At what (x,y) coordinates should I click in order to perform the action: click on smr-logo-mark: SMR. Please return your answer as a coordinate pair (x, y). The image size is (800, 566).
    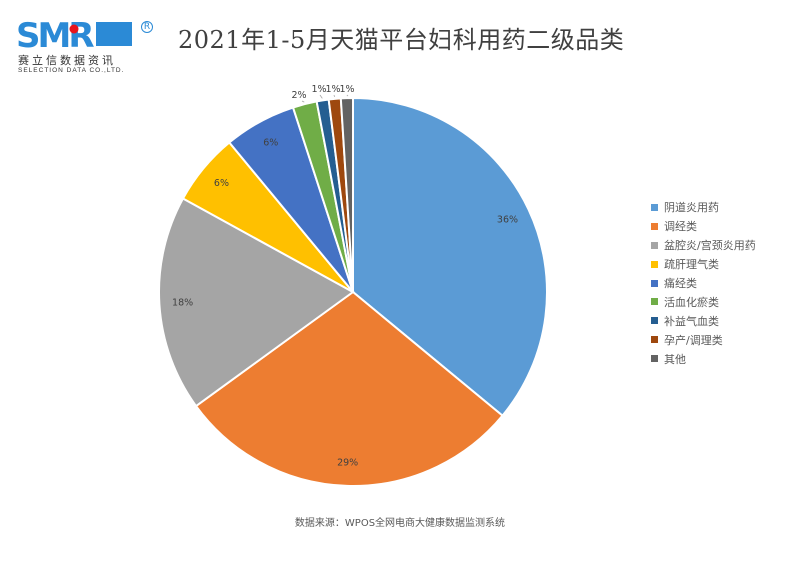
    Looking at the image, I should click on (74, 34).